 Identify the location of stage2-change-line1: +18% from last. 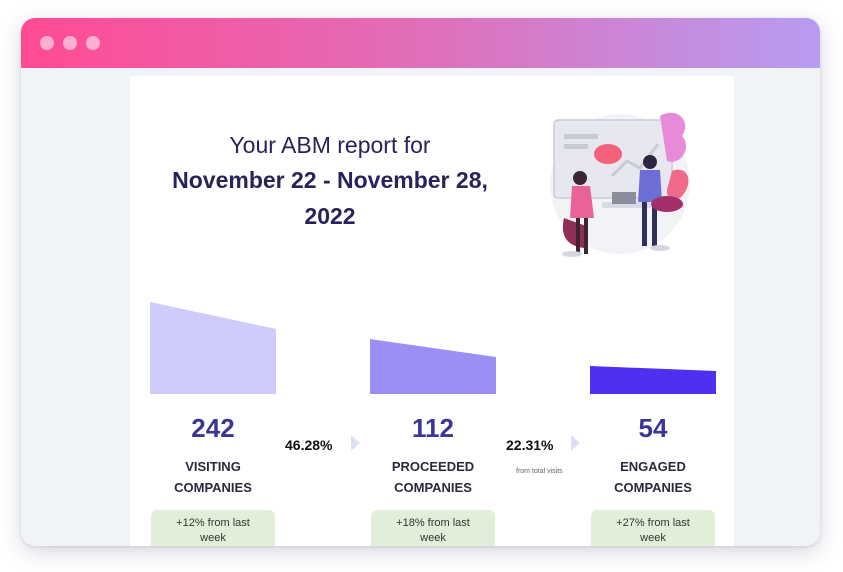
(433, 523).